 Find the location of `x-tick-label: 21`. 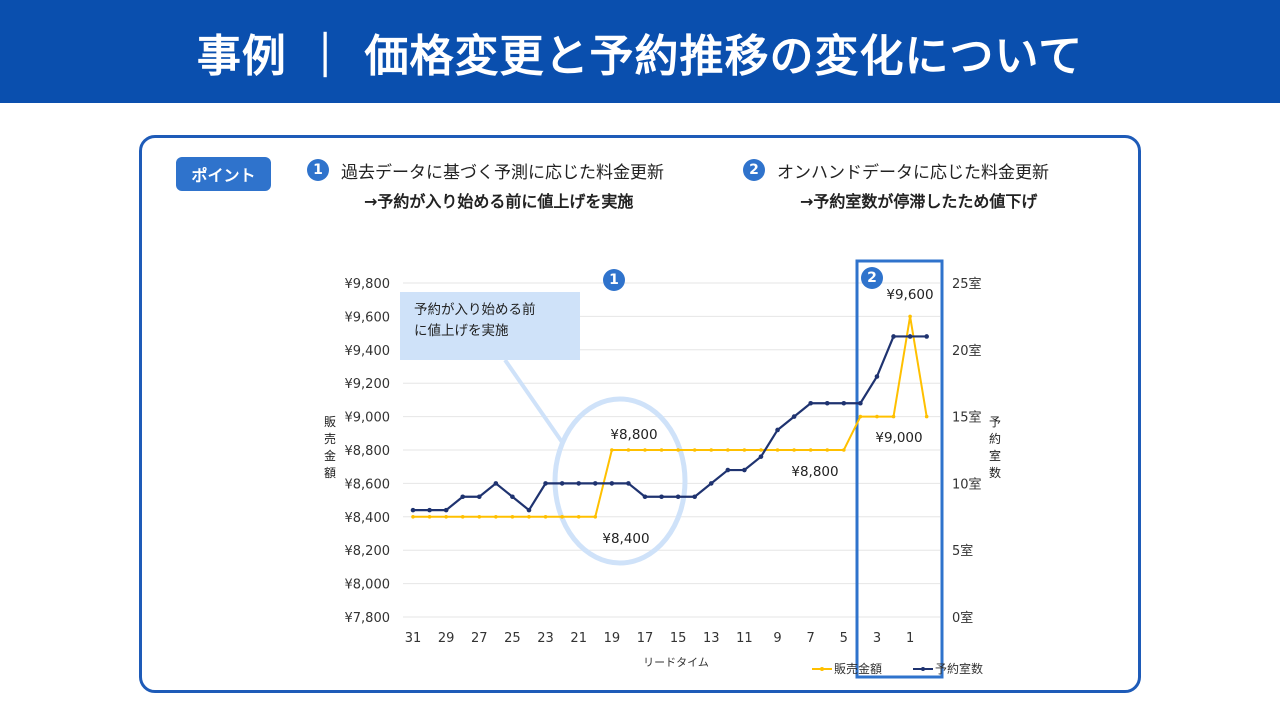

x-tick-label: 21 is located at coordinates (578, 638).